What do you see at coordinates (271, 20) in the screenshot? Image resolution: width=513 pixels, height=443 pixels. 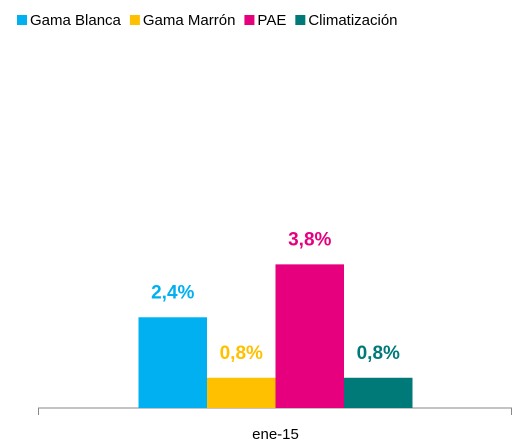 I see `legend-label: PAE` at bounding box center [271, 20].